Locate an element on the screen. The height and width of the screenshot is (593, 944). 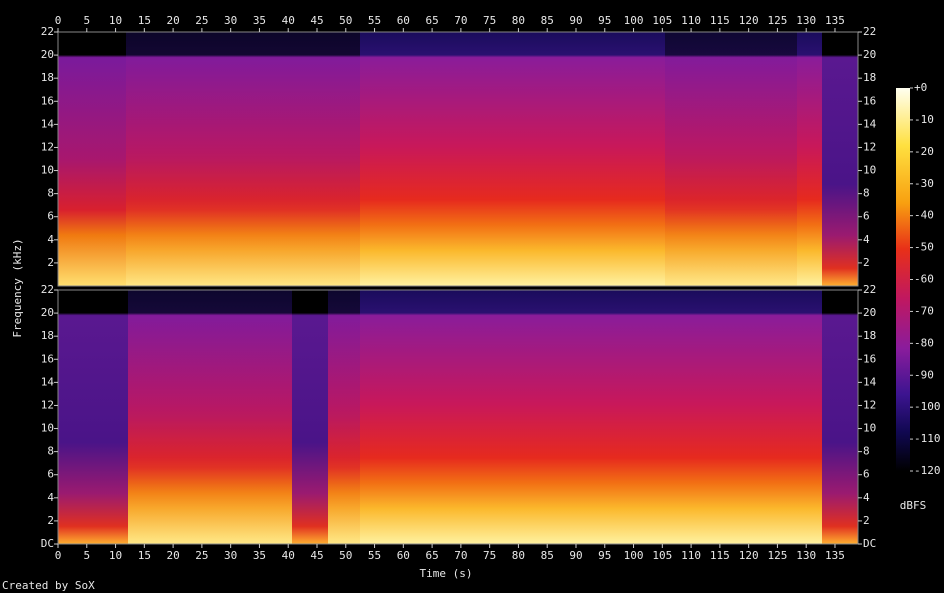
footer: Created by SoX is located at coordinates (48, 585).